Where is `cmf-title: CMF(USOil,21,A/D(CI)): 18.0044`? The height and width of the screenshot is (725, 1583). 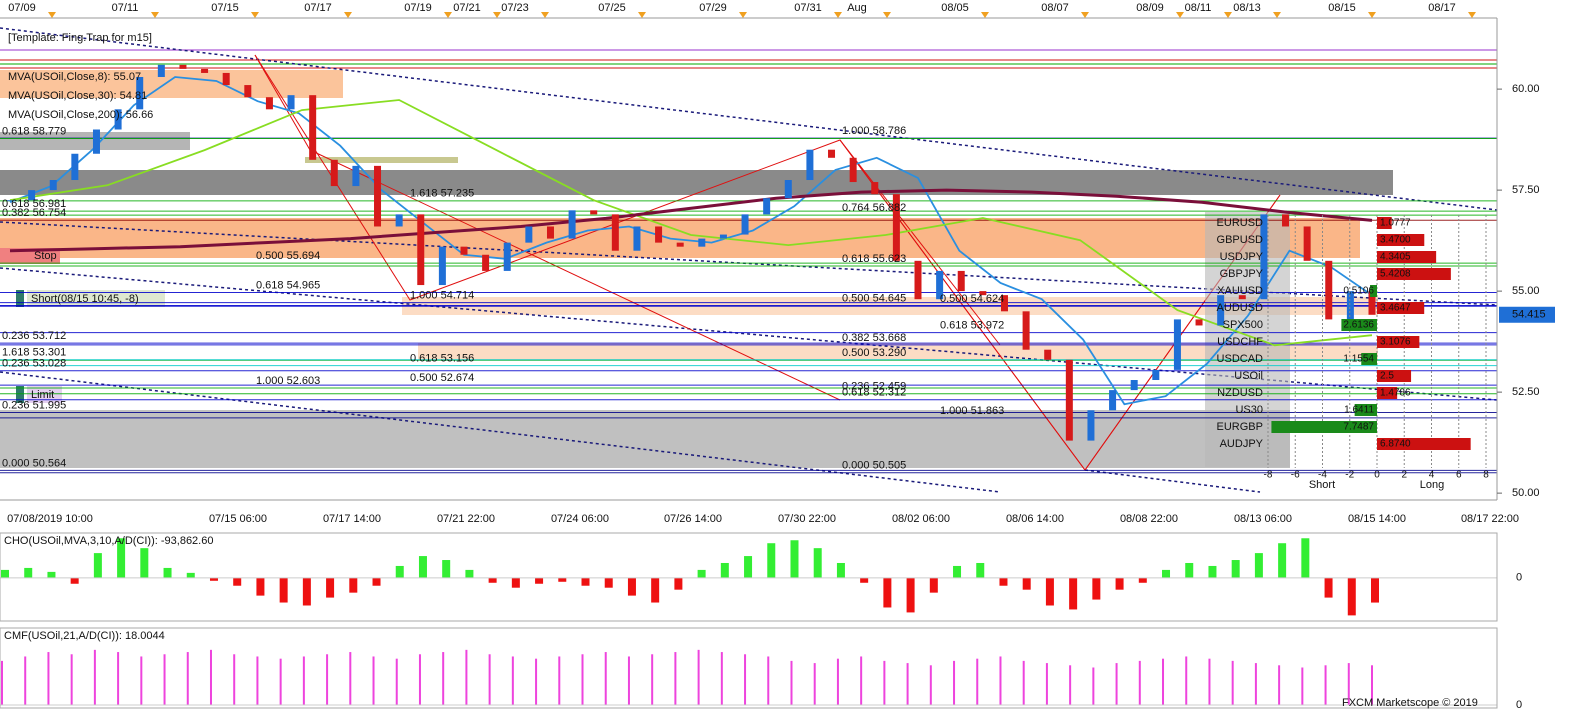 cmf-title: CMF(USOil,21,A/D(CI)): 18.0044 is located at coordinates (84, 636).